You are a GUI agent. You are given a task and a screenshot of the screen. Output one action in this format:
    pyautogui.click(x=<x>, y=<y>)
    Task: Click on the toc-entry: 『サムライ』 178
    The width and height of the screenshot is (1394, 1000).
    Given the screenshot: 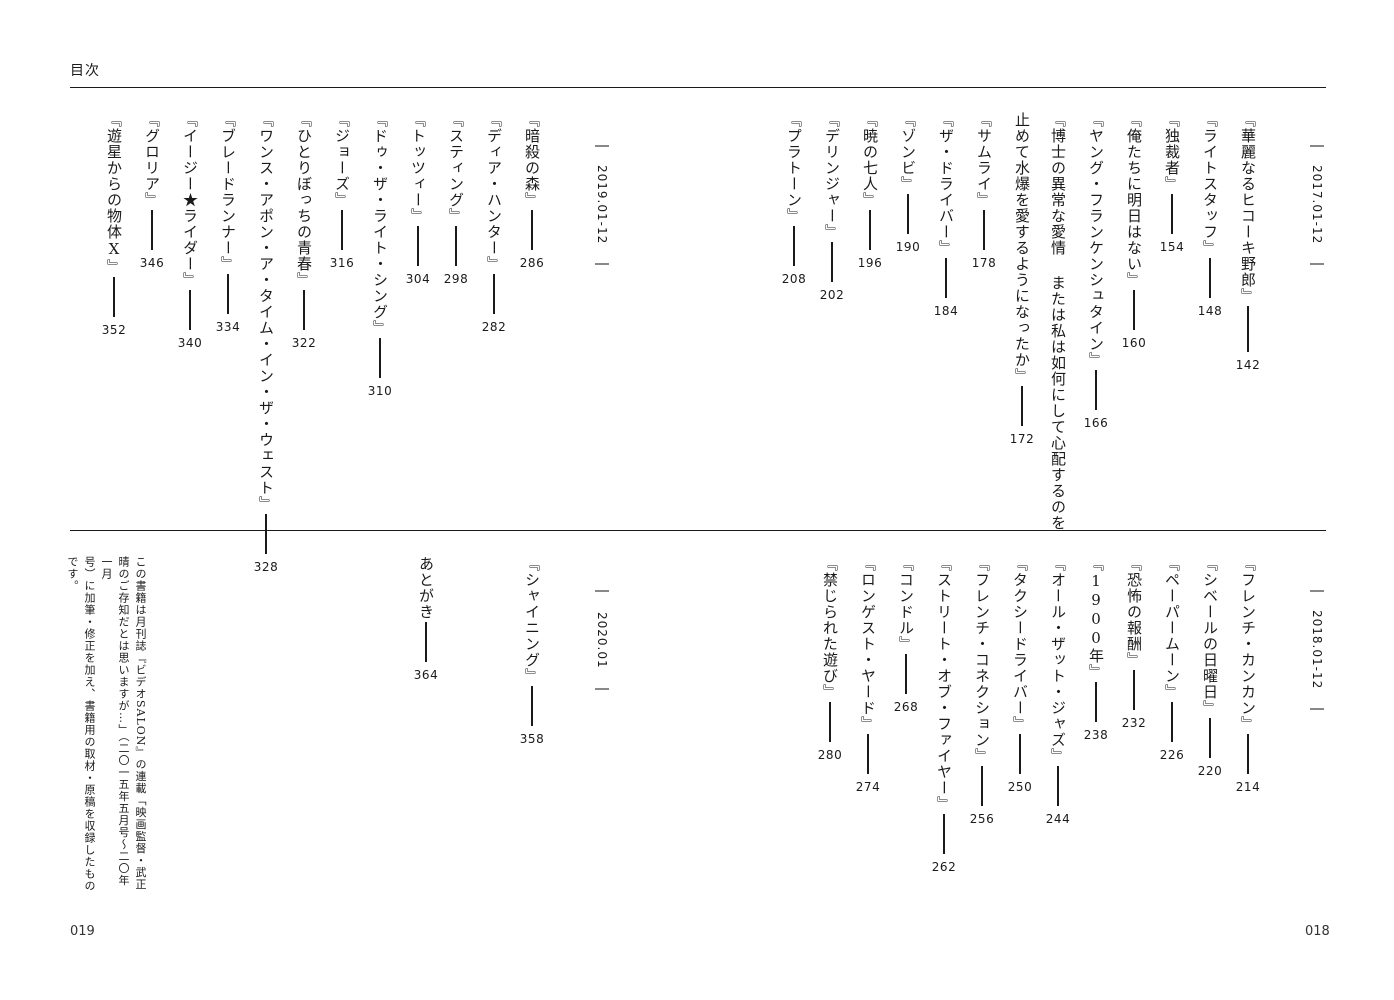 What is the action you would take?
    pyautogui.click(x=984, y=191)
    